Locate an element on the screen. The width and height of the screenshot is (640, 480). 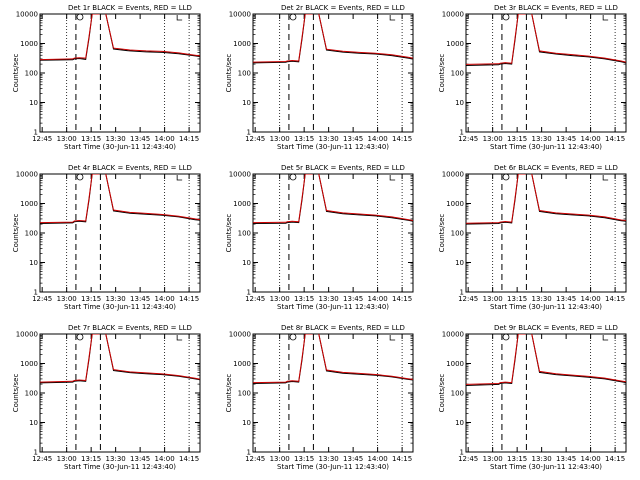
panel-title: Det 9r BLACK = Events, RED = LLD is located at coordinates (556, 328).